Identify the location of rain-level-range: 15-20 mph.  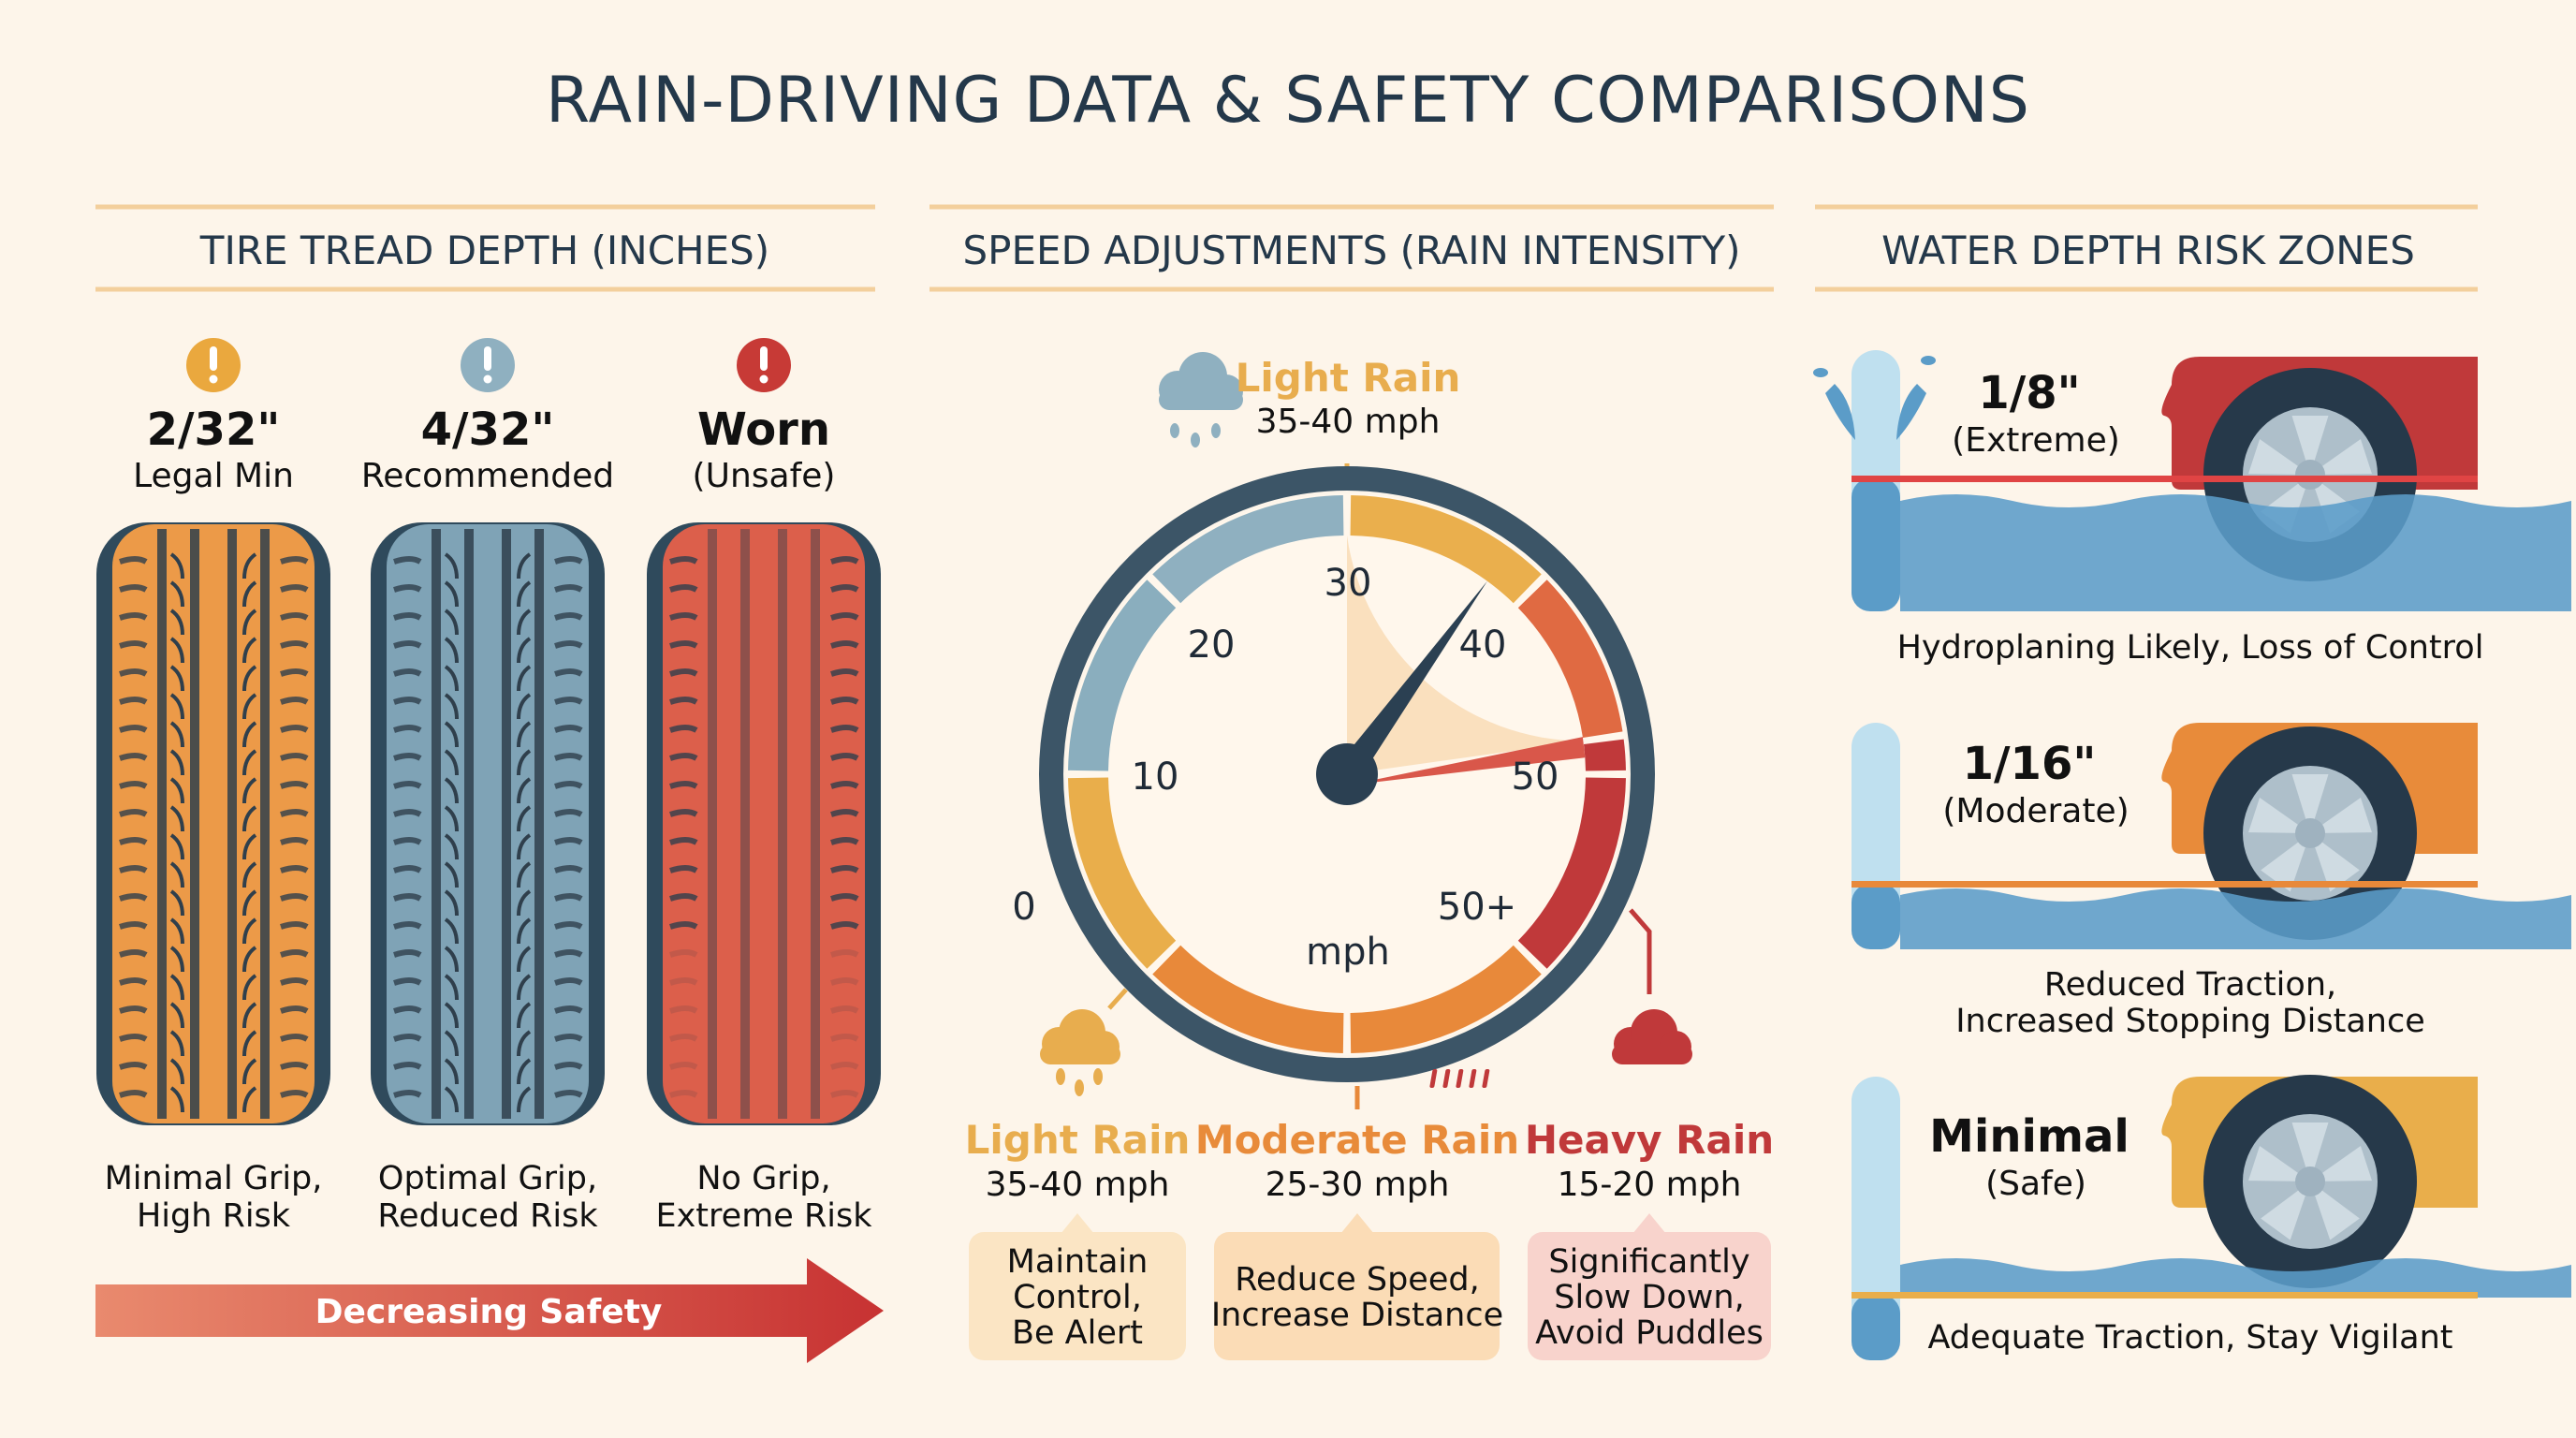
(1650, 1185).